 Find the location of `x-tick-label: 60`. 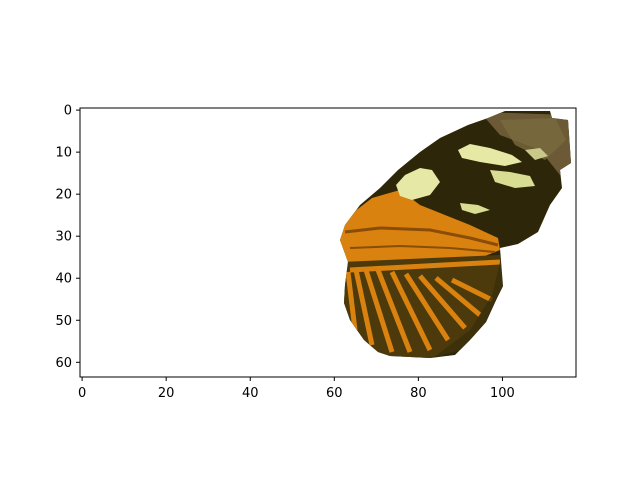

x-tick-label: 60 is located at coordinates (334, 393).